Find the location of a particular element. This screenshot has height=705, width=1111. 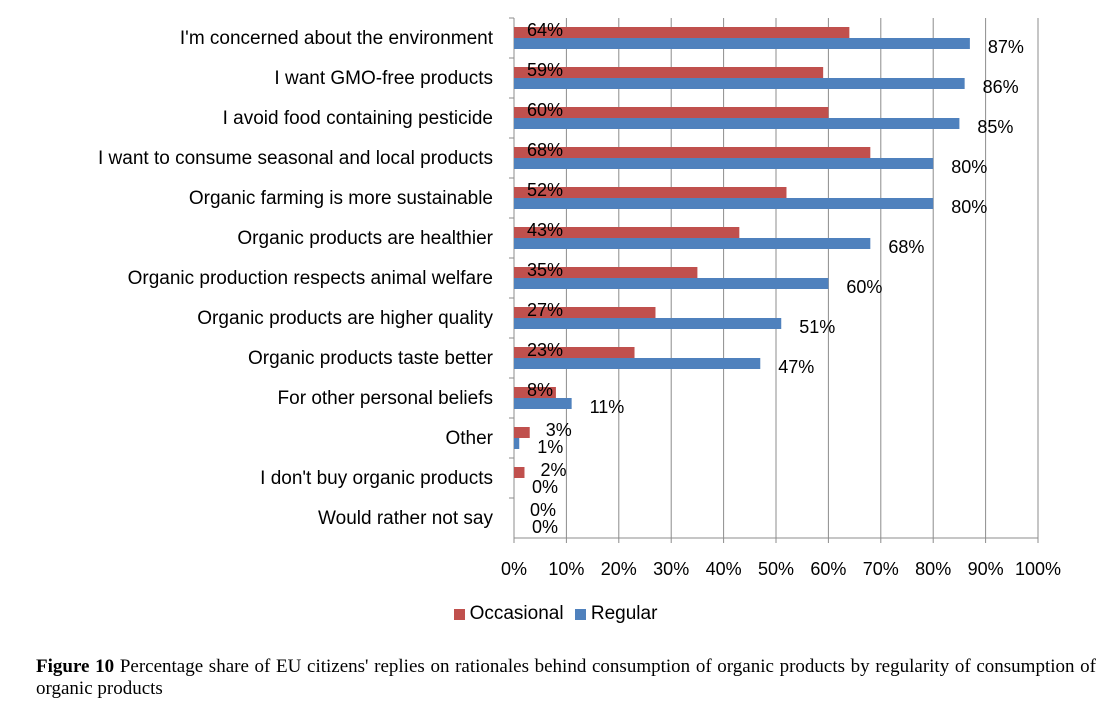

data-label-regular: 60% is located at coordinates (864, 287).